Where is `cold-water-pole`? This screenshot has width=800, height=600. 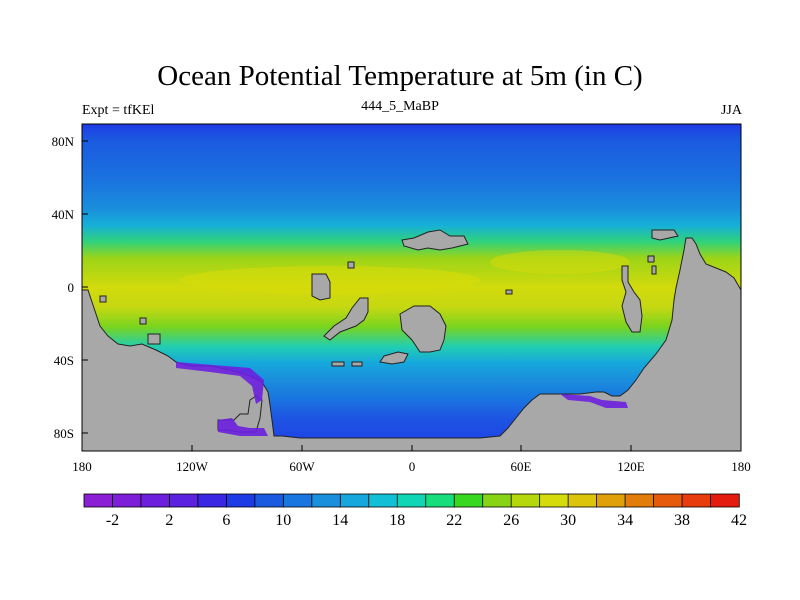
cold-water-pole is located at coordinates (243, 427).